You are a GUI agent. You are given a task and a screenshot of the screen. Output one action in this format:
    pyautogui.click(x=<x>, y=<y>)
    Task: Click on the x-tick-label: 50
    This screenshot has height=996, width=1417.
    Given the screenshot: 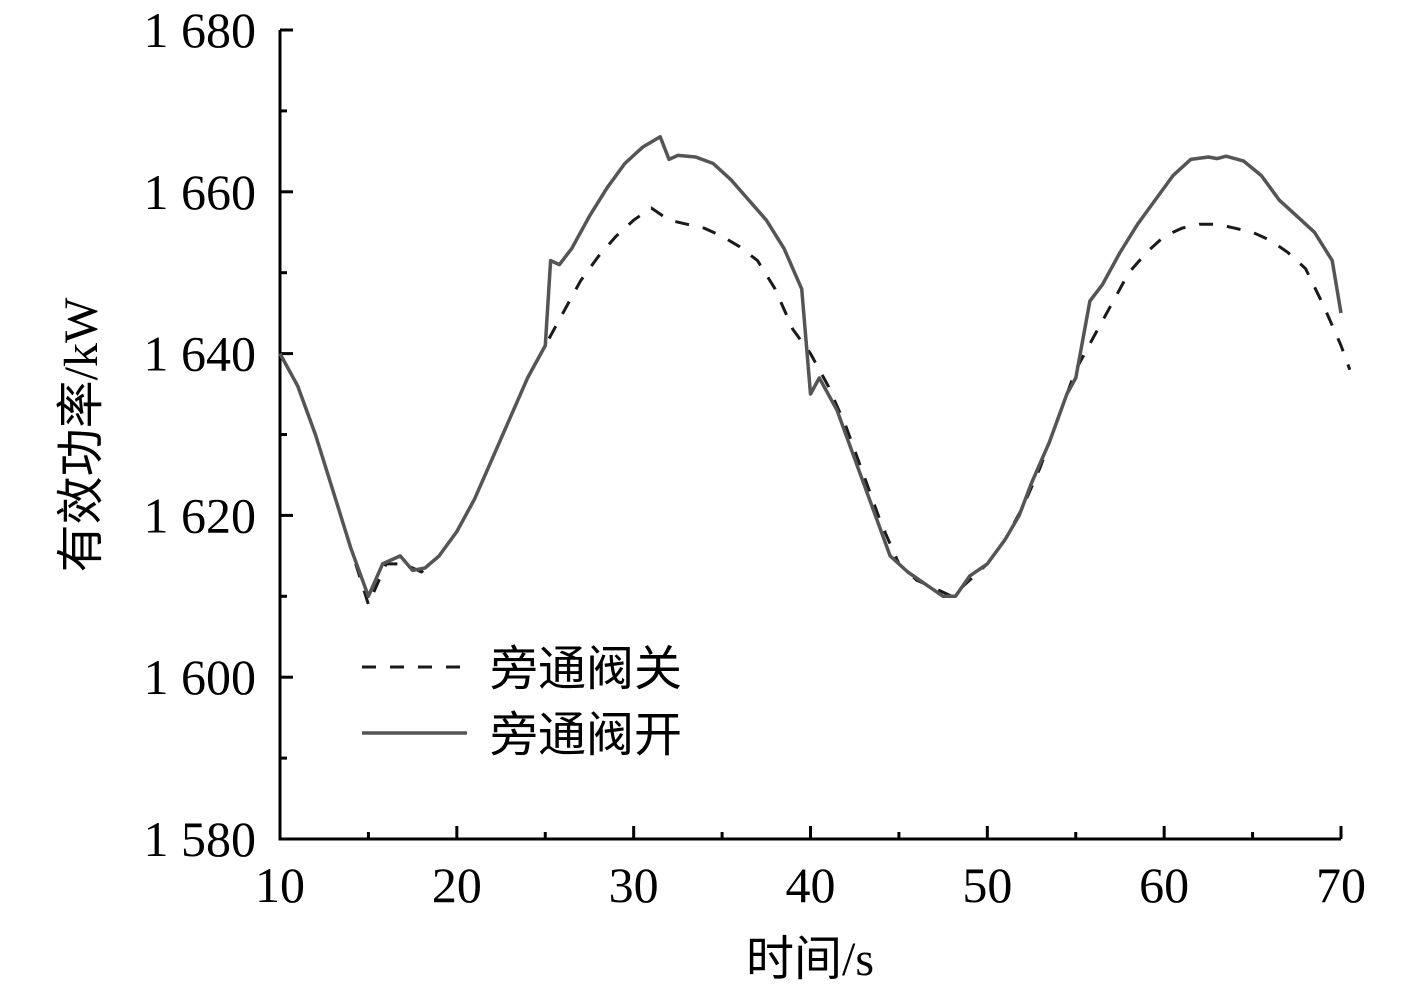 What is the action you would take?
    pyautogui.click(x=987, y=885)
    